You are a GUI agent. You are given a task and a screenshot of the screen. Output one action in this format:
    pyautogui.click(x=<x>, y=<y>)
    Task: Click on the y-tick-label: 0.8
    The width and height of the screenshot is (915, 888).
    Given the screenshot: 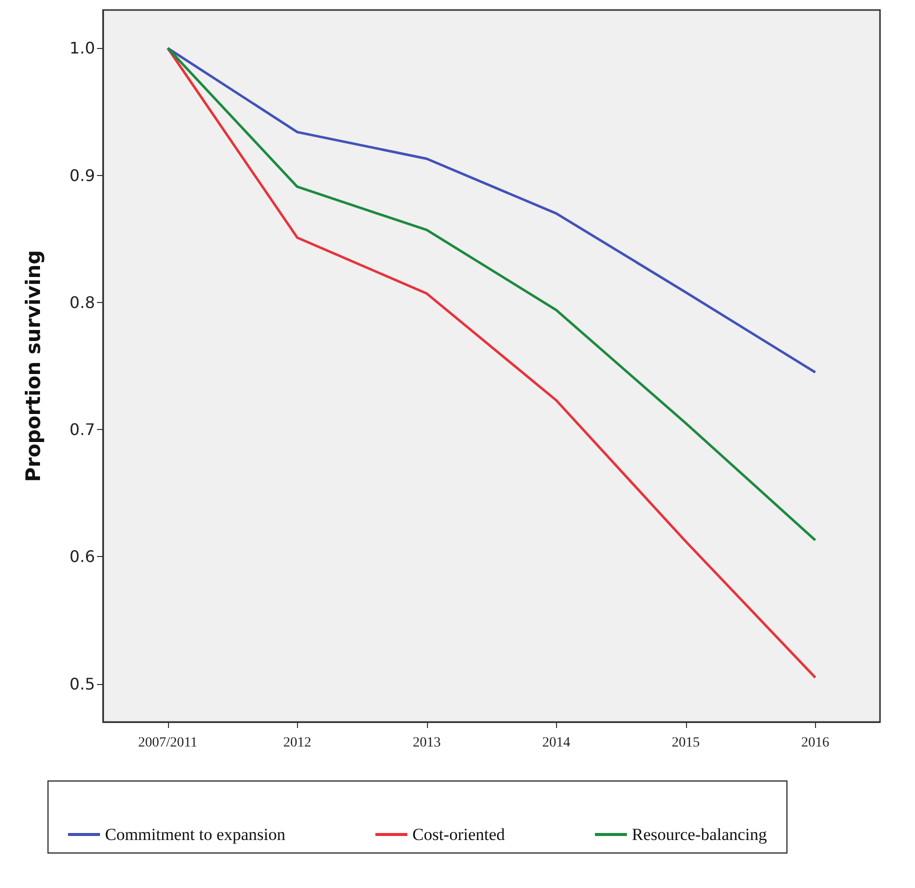 What is the action you would take?
    pyautogui.click(x=82, y=302)
    